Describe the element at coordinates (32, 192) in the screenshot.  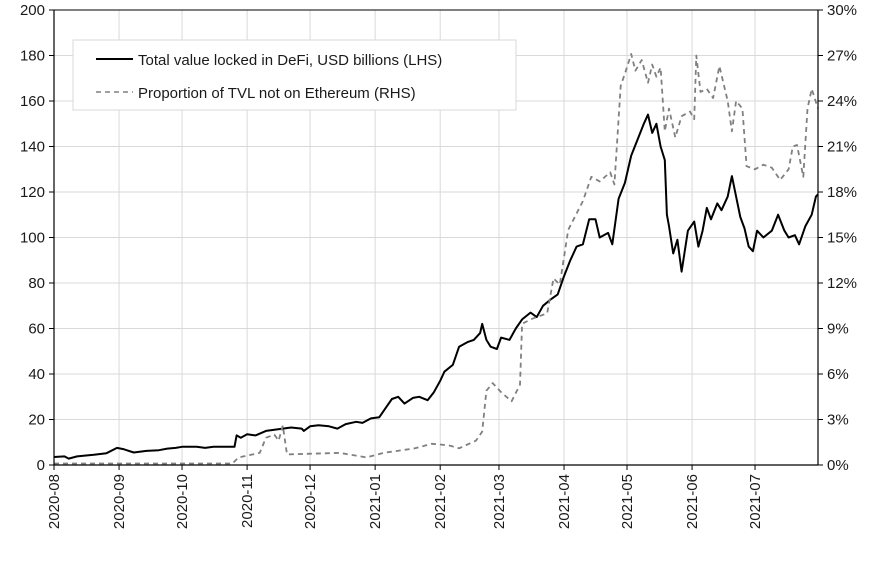
I see `y-tick-label-left: 120` at that location.